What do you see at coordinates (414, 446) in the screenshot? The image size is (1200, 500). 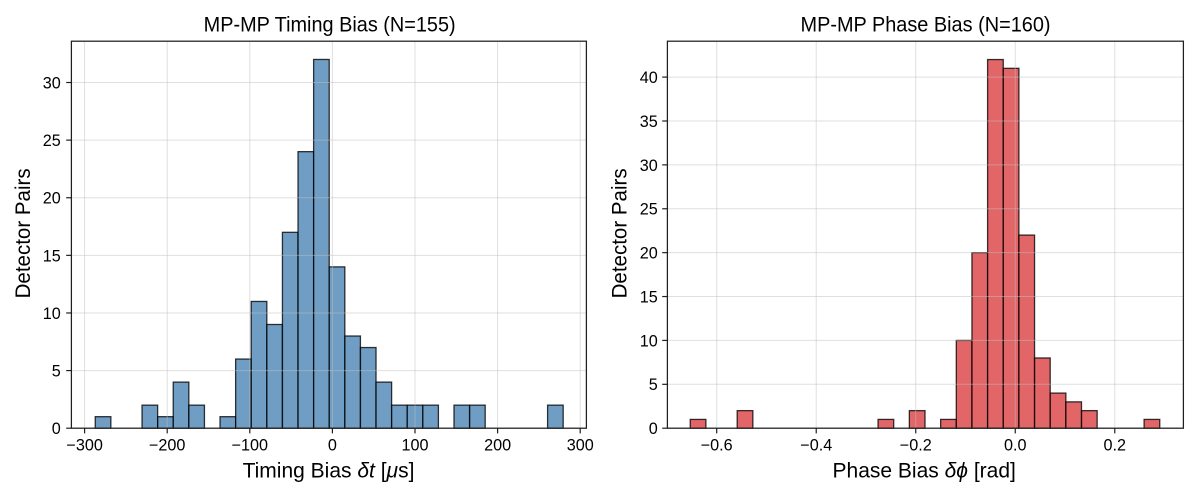 I see `svg-text: 100` at bounding box center [414, 446].